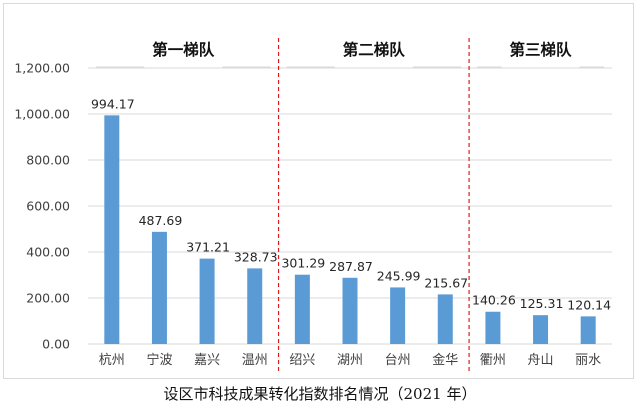 The image size is (640, 412). What do you see at coordinates (112, 360) in the screenshot?
I see `x-tick-label: 杭州` at bounding box center [112, 360].